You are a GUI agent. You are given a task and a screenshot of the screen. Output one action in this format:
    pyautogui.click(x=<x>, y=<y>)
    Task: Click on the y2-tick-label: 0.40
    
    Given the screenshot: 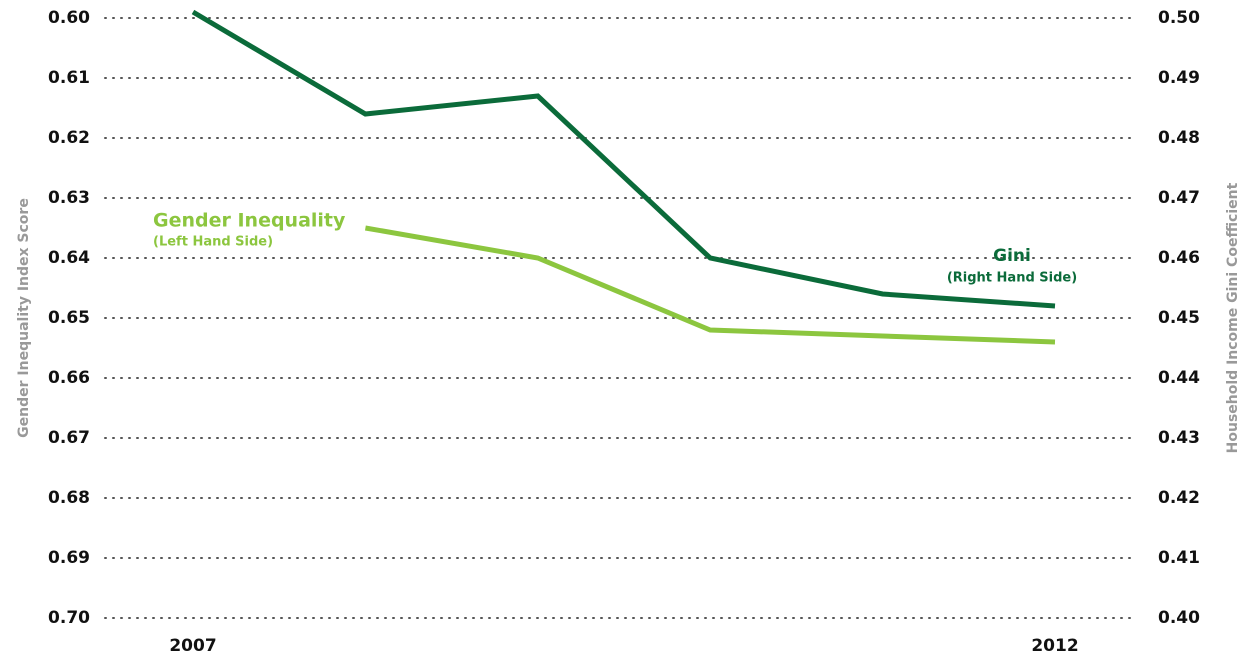 What is the action you would take?
    pyautogui.click(x=1179, y=618)
    